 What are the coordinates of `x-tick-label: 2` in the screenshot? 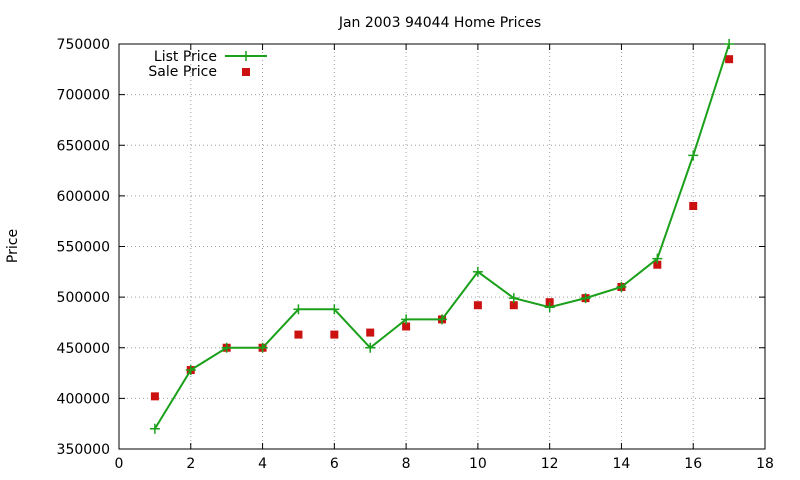 It's located at (190, 464).